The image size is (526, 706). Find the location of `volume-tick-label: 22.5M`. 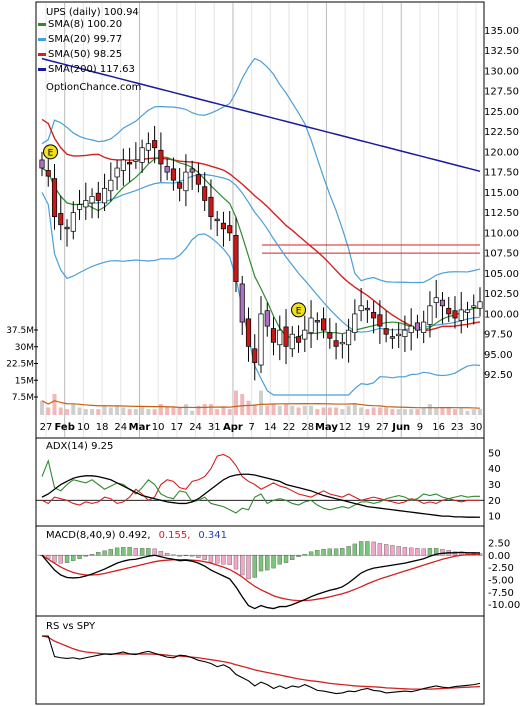

volume-tick-label: 22.5M is located at coordinates (20, 365).